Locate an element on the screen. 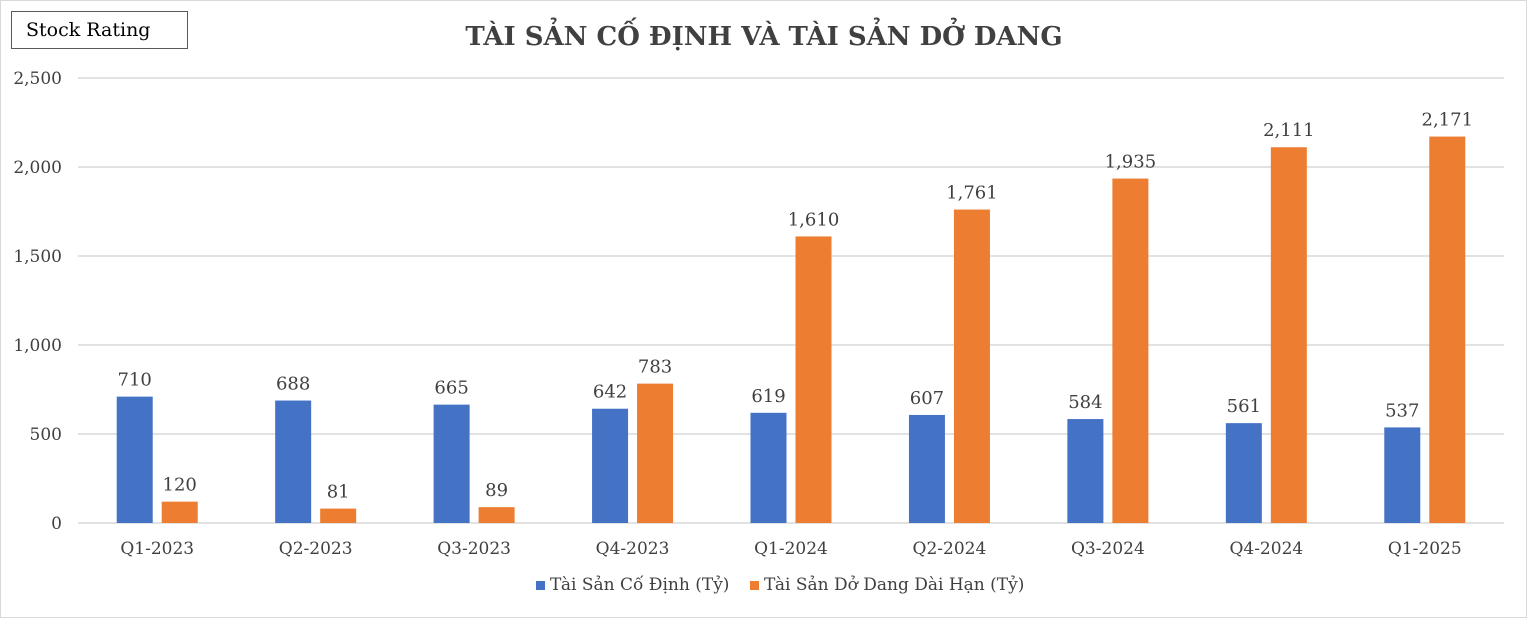  data-label: 1,935 is located at coordinates (1131, 162).